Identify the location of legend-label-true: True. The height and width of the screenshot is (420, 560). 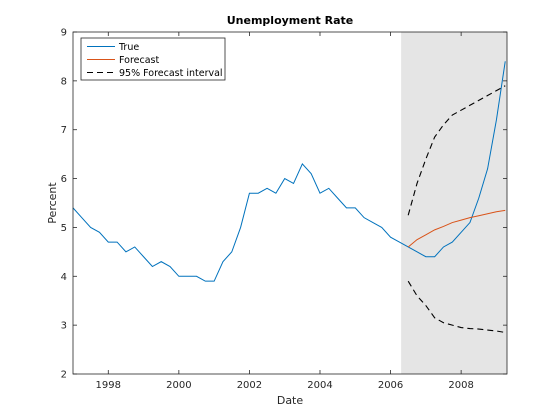
(128, 47).